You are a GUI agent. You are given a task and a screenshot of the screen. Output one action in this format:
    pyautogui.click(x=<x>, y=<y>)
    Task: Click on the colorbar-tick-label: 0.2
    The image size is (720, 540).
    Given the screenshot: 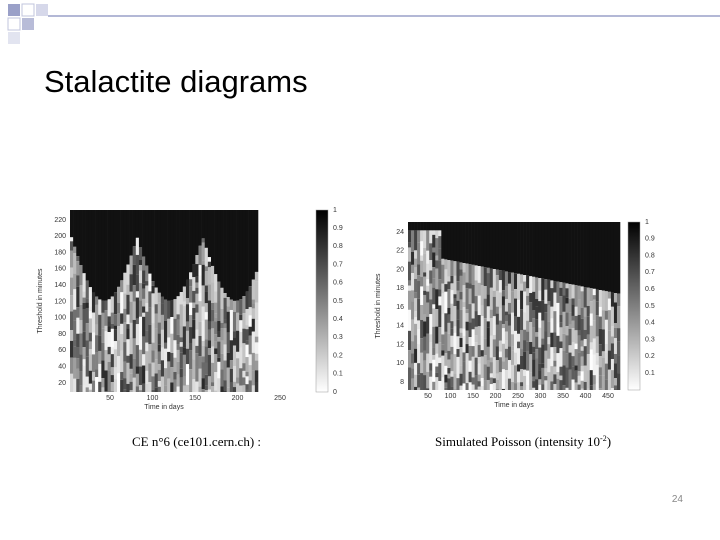 What is the action you would take?
    pyautogui.click(x=650, y=356)
    